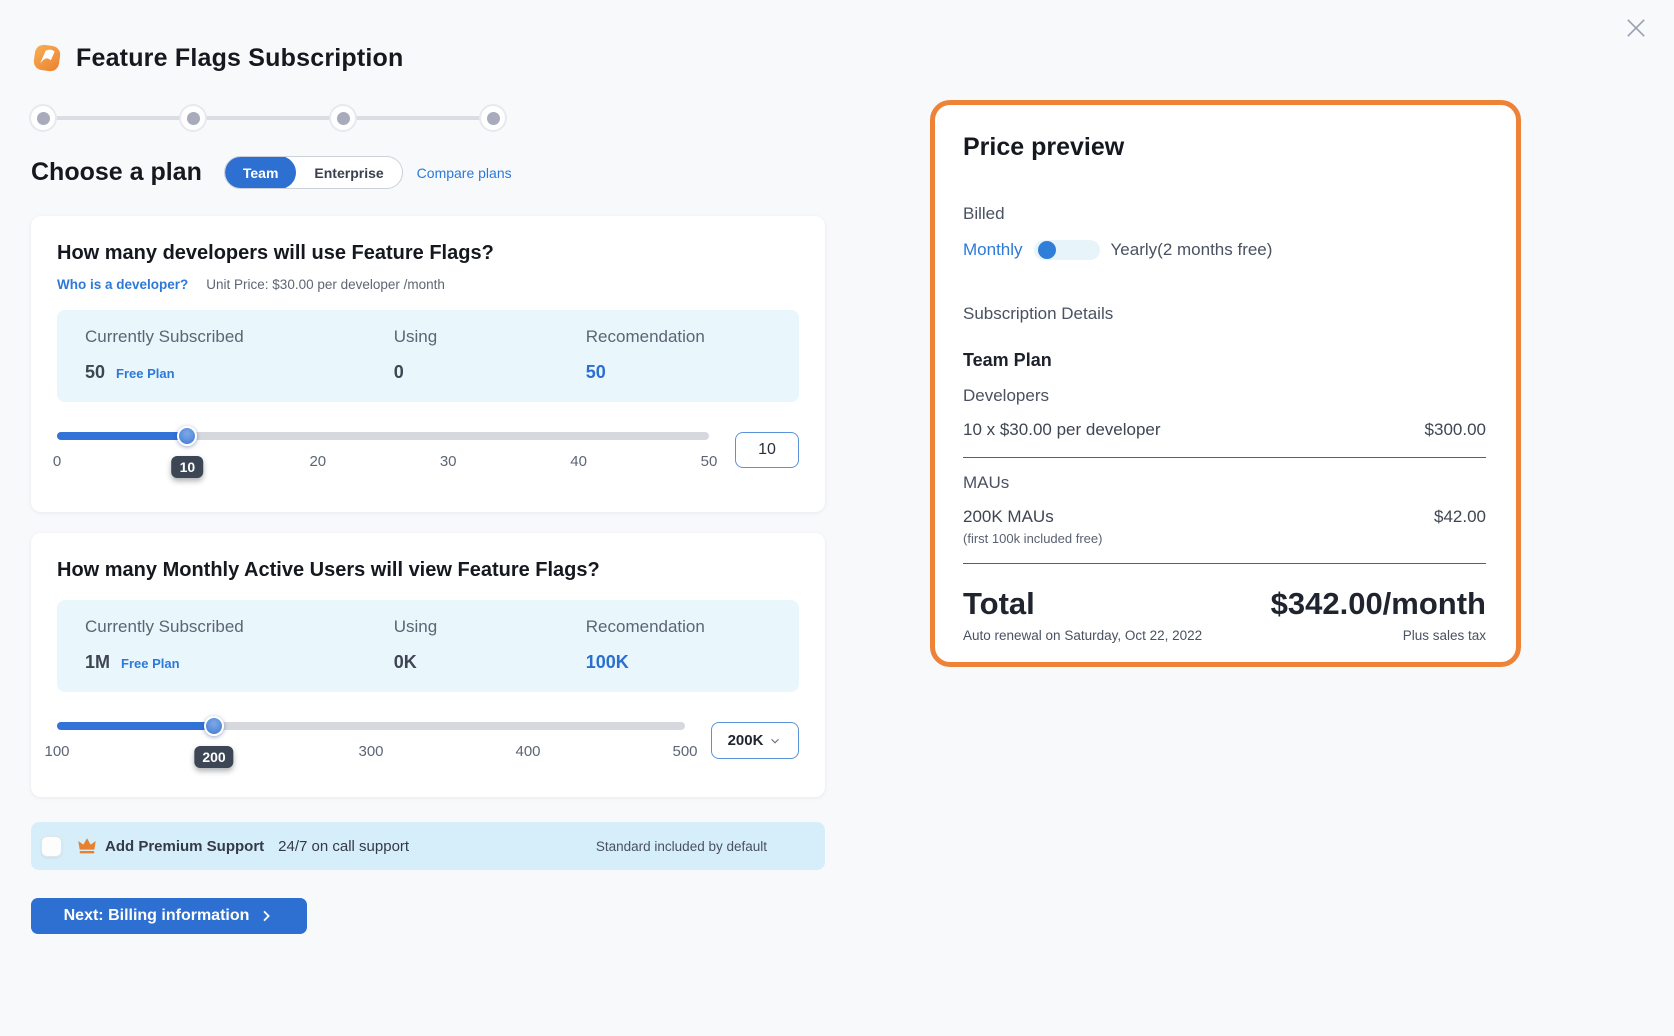 The height and width of the screenshot is (1036, 1674). Describe the element at coordinates (1062, 429) in the screenshot. I see `developers-price-desc: 10 x $30.00 per developer` at that location.